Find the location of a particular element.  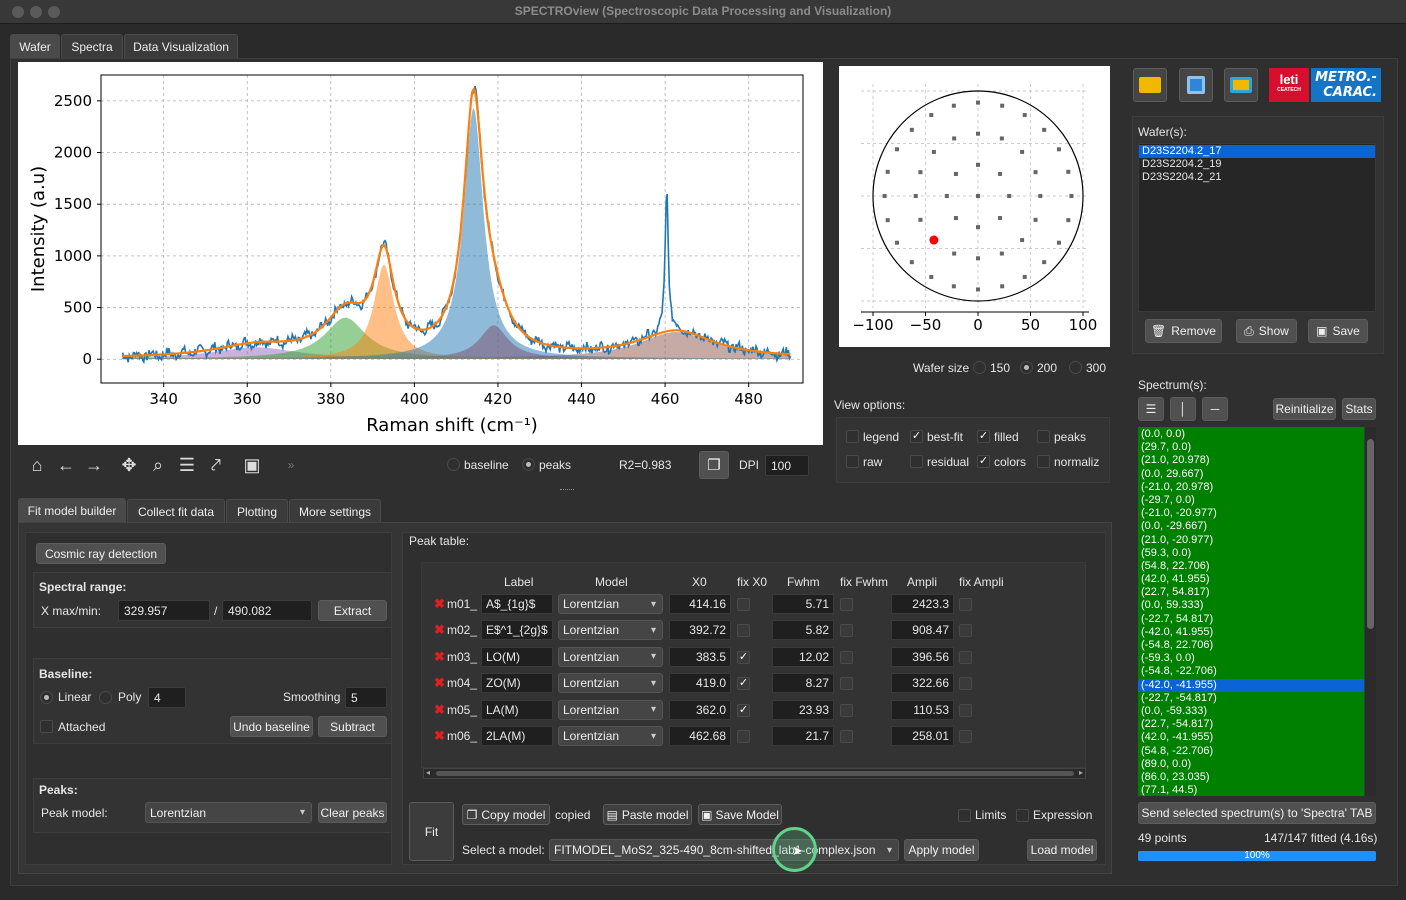

splitter-handle is located at coordinates (567, 490).